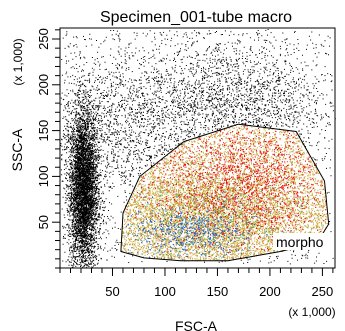  What do you see at coordinates (196, 17) in the screenshot?
I see `chart-title: Specimen_001-tube macro` at bounding box center [196, 17].